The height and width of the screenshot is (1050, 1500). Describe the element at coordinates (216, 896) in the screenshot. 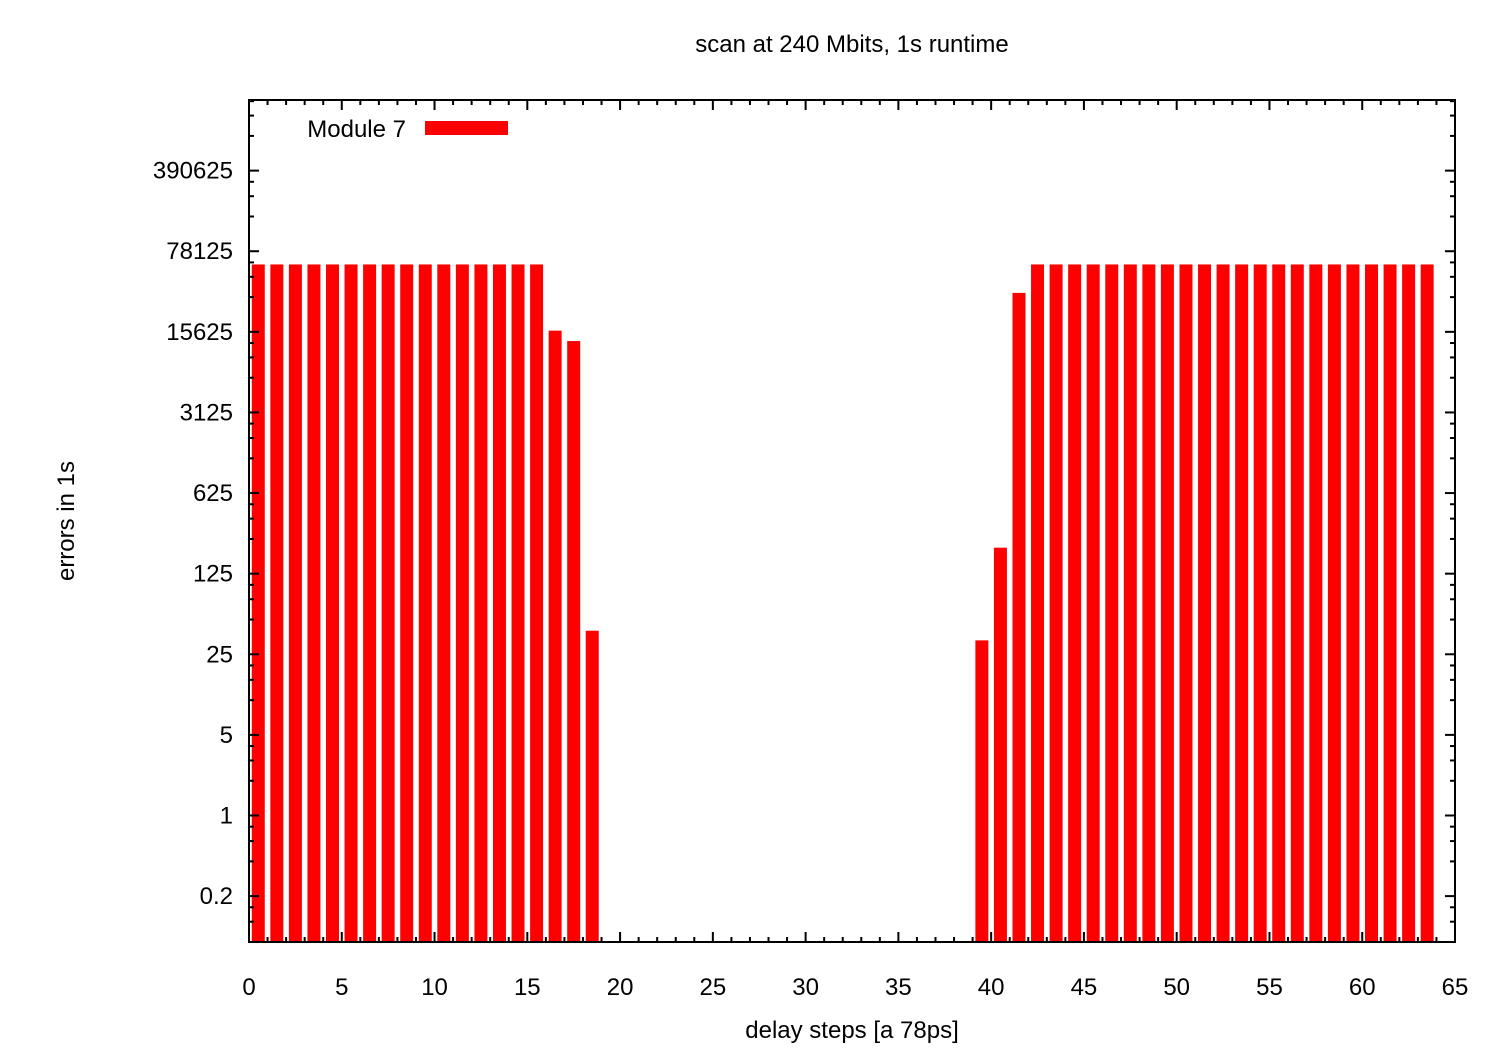

I see `y-tick-label: 0.2` at that location.